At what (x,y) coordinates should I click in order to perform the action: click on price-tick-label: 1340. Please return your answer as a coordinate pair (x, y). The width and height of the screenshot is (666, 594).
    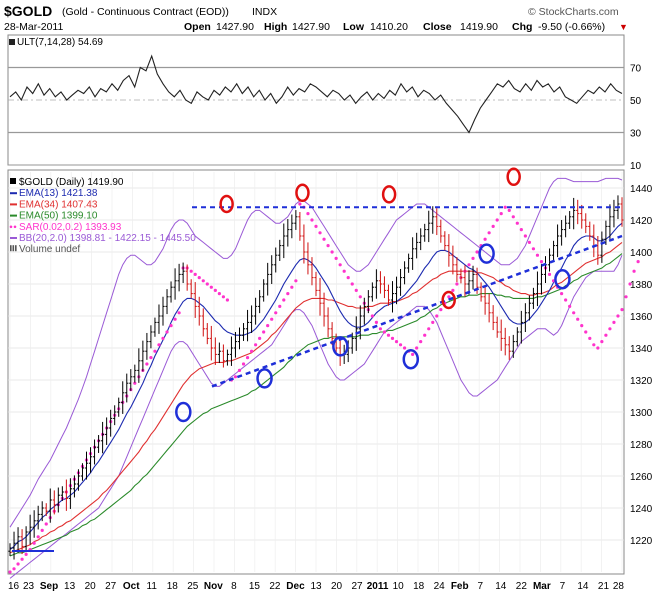
    Looking at the image, I should click on (641, 349).